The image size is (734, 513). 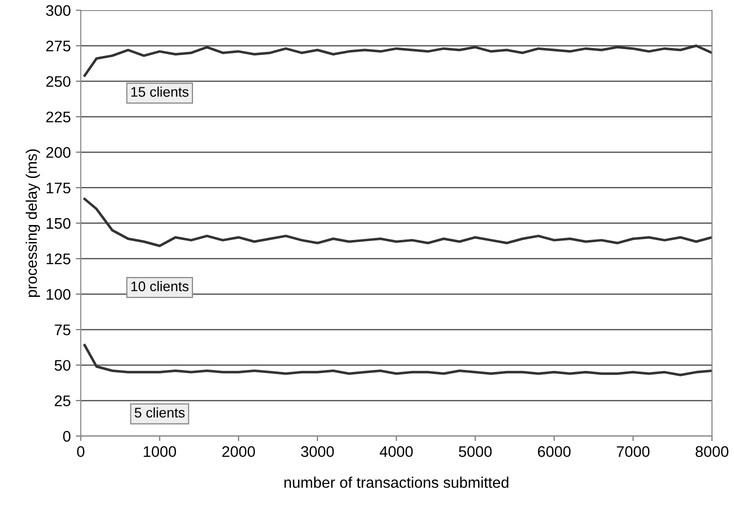 I want to click on x-tick-label: 0, so click(x=80, y=451).